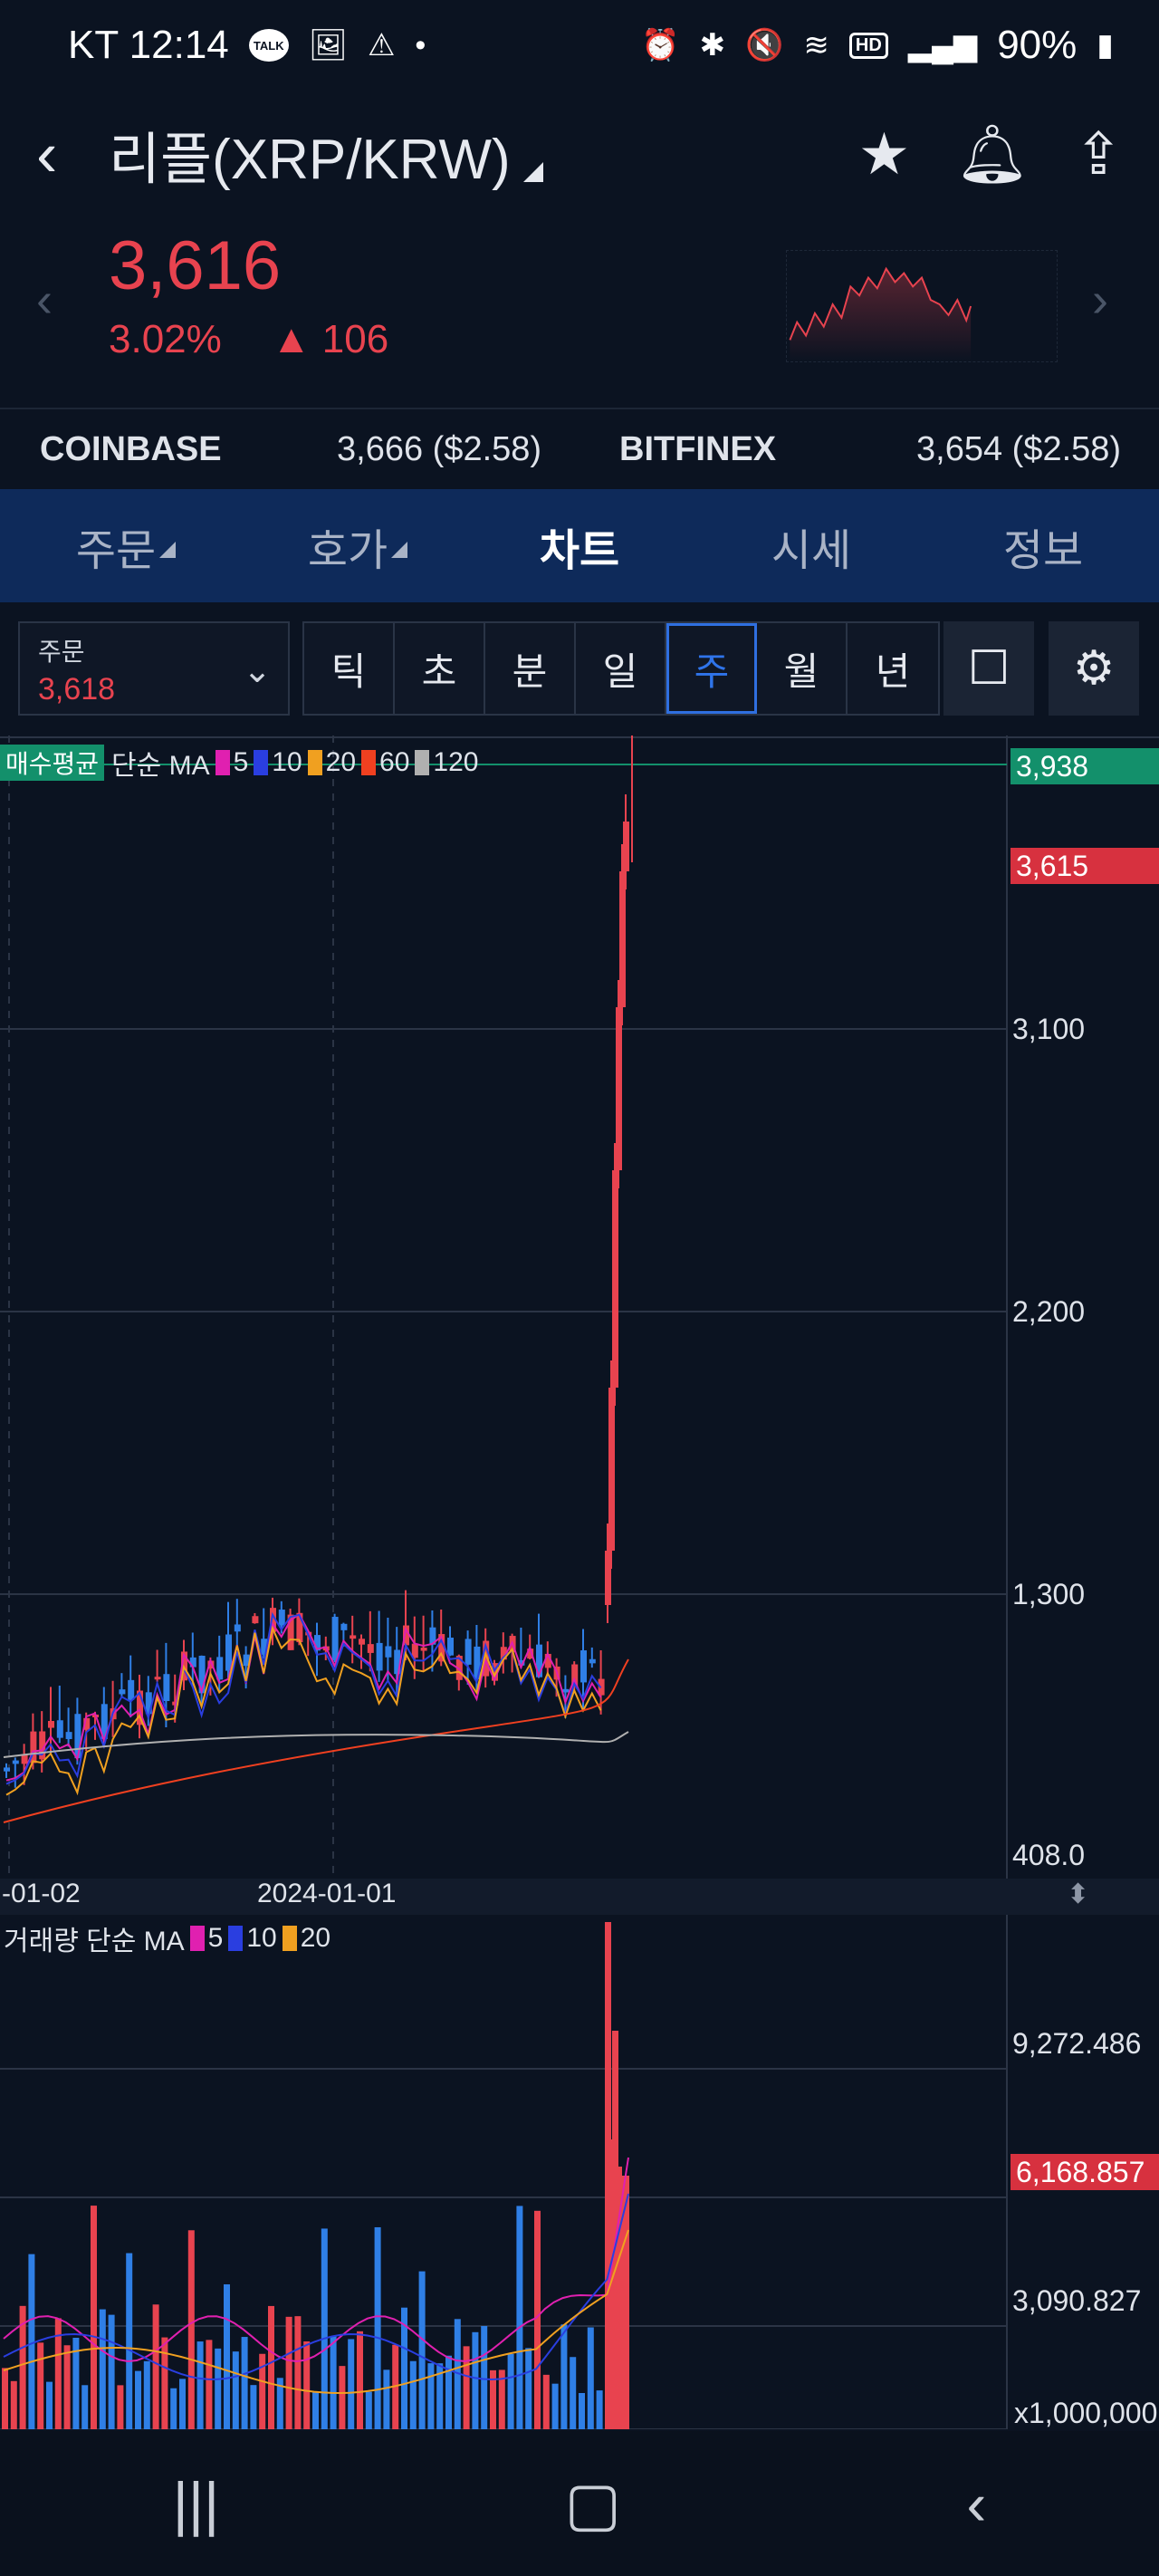  Describe the element at coordinates (257, 671) in the screenshot. I see `chevron-down-icon: ⌄` at that location.